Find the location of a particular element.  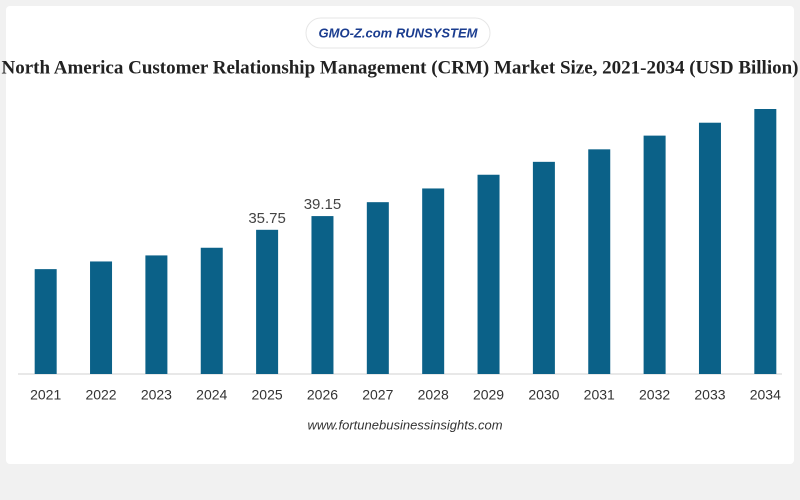

logo-badge is located at coordinates (398, 33).